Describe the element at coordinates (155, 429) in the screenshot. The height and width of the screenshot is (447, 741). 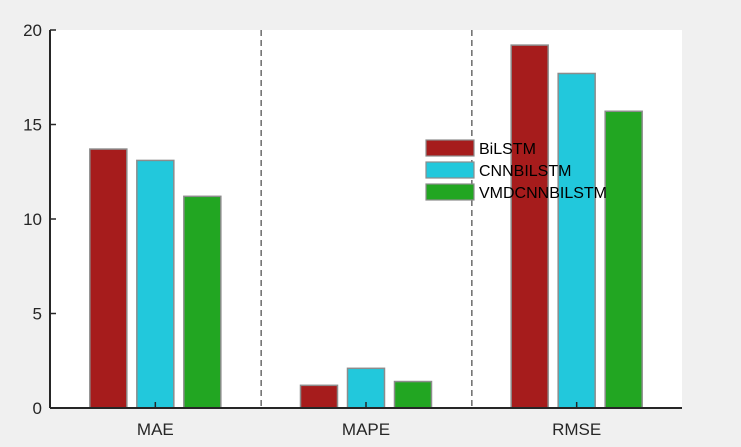
I see `x-tick-label: MAE` at that location.